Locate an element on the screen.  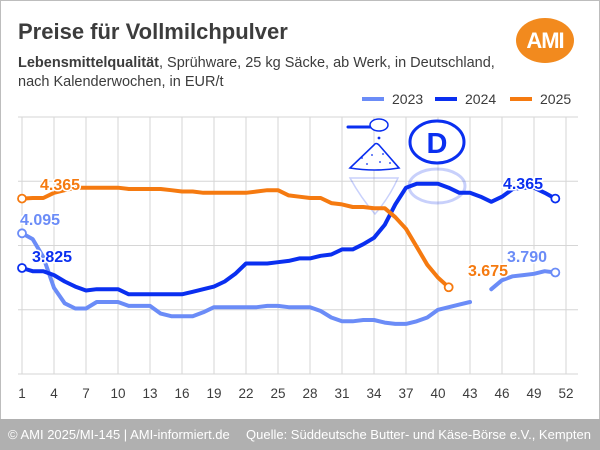
legend-label: 2024 is located at coordinates (481, 99).